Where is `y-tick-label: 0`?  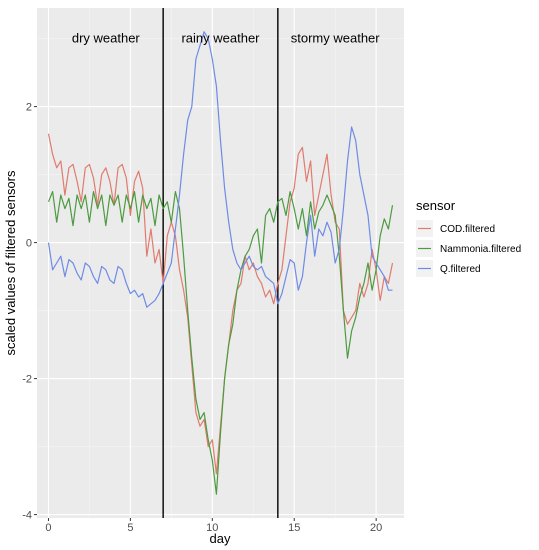 y-tick-label: 0 is located at coordinates (29, 244).